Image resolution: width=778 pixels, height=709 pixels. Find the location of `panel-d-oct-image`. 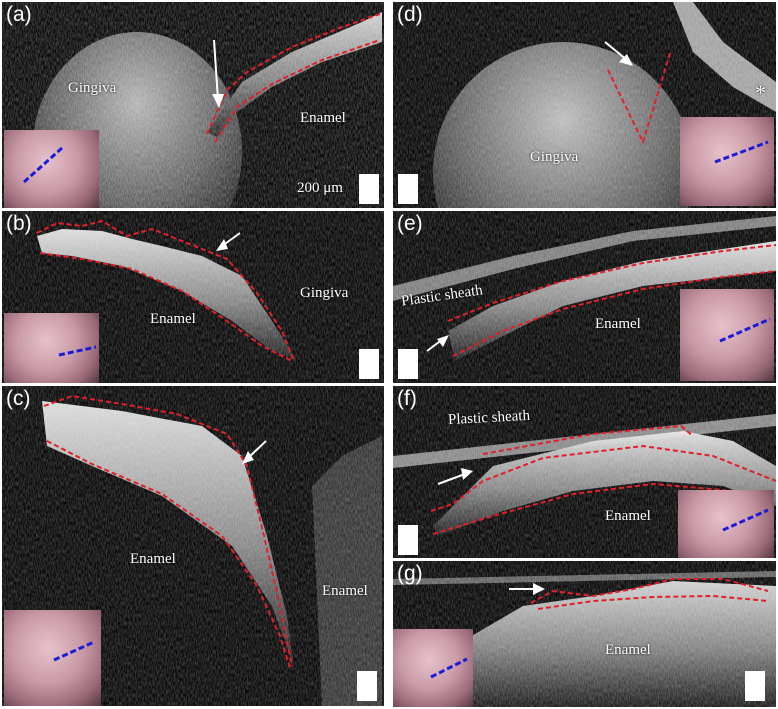

panel-d-oct-image is located at coordinates (584, 105).